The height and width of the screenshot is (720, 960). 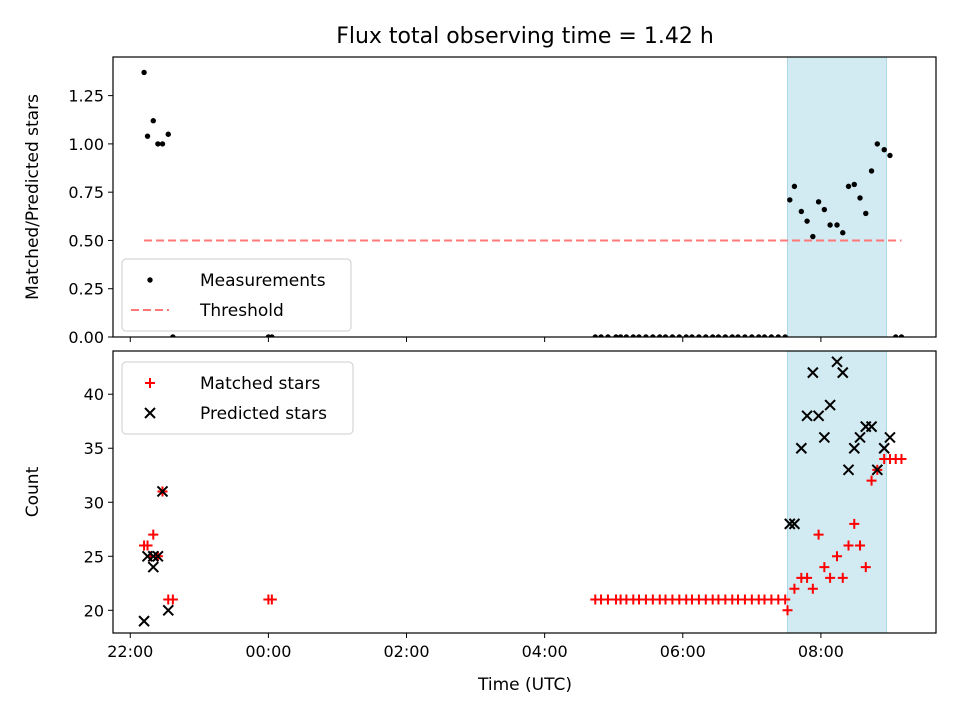 What do you see at coordinates (263, 414) in the screenshot?
I see `legend-label: Predicted stars` at bounding box center [263, 414].